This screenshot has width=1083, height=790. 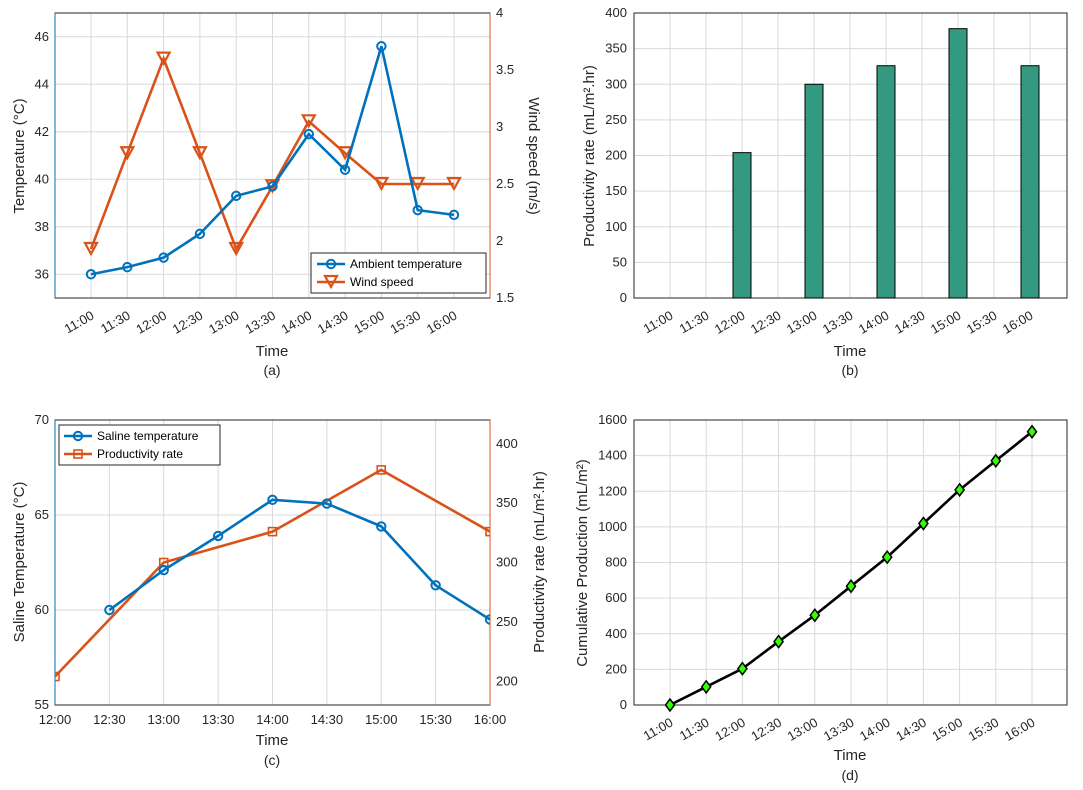 What do you see at coordinates (381, 719) in the screenshot?
I see `c-xtick-label: 15:00` at bounding box center [381, 719].